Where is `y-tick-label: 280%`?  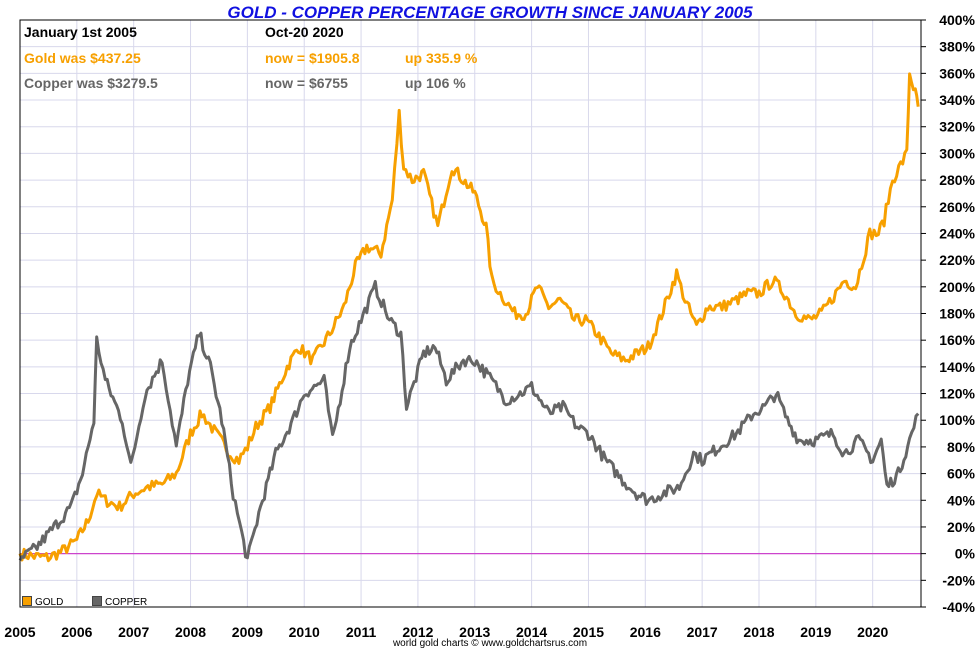
y-tick-label: 280% is located at coordinates (957, 180).